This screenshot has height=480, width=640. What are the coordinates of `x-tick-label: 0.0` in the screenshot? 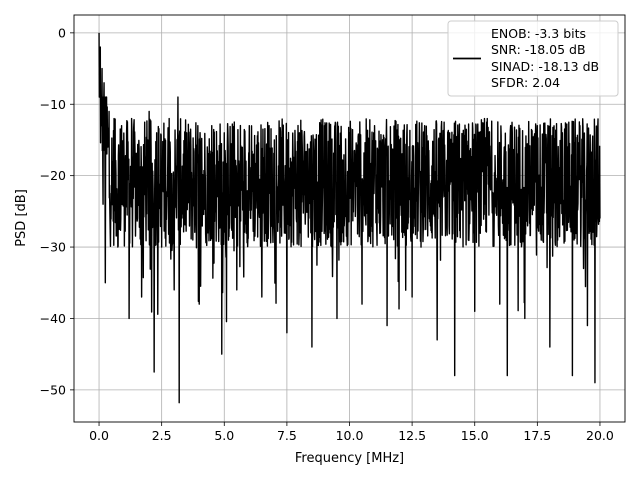 It's located at (99, 435).